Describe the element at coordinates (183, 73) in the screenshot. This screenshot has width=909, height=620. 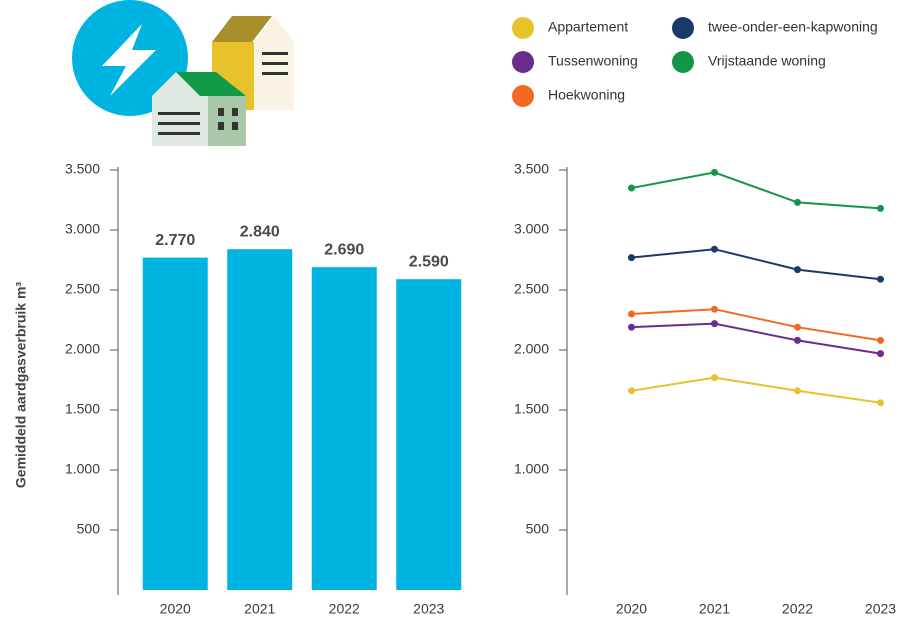
I see `illustration` at that location.